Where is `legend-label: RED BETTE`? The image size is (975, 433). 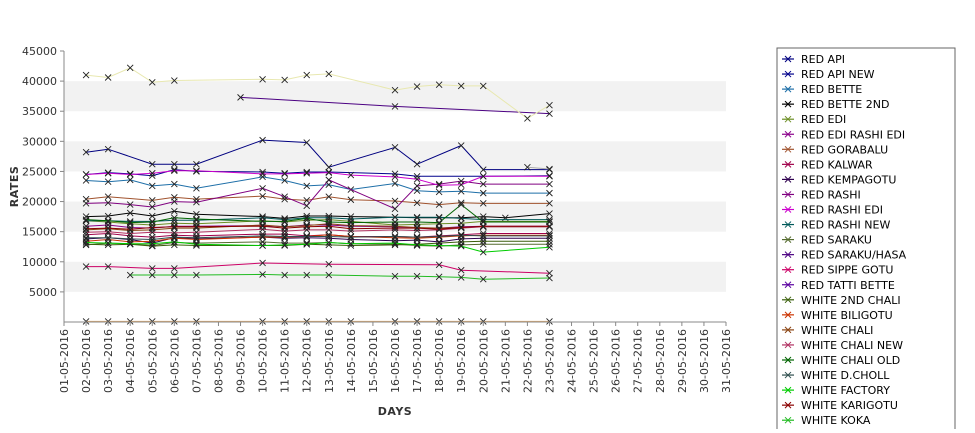
legend-label: RED BETTE is located at coordinates (831, 89).